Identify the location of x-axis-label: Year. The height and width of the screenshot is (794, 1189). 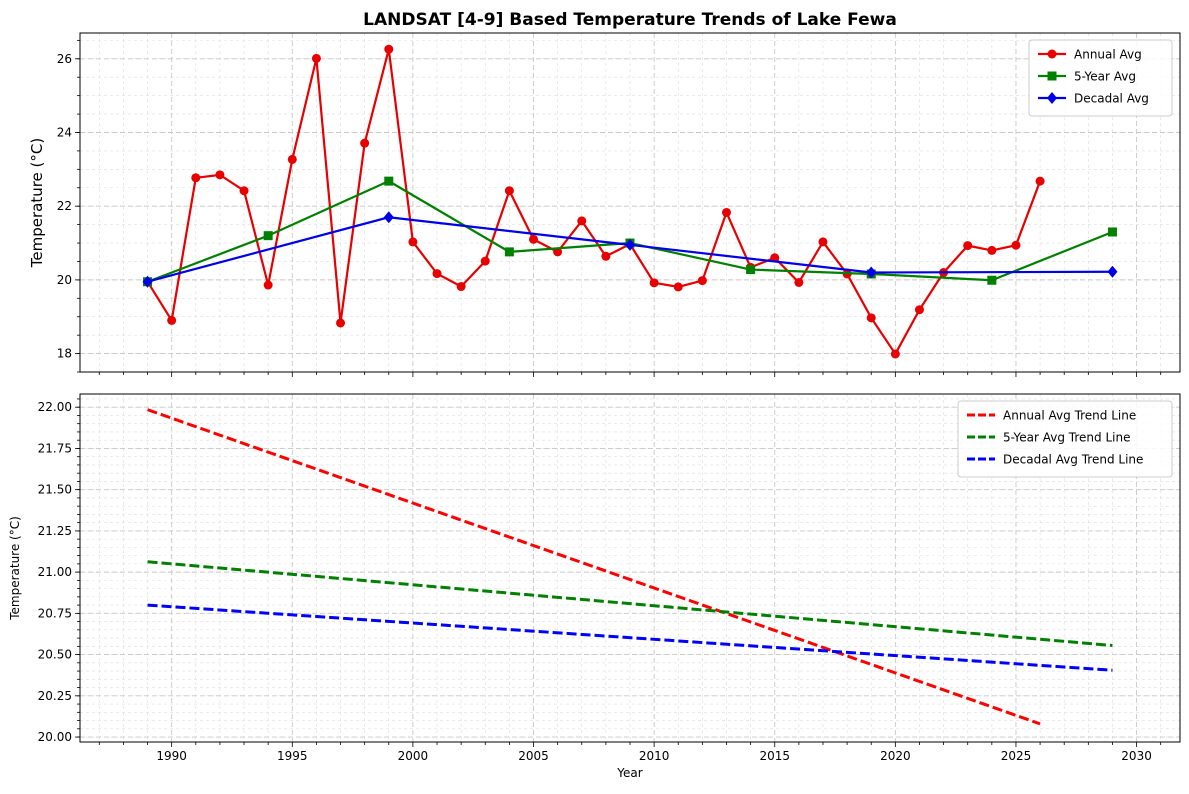
(629, 773).